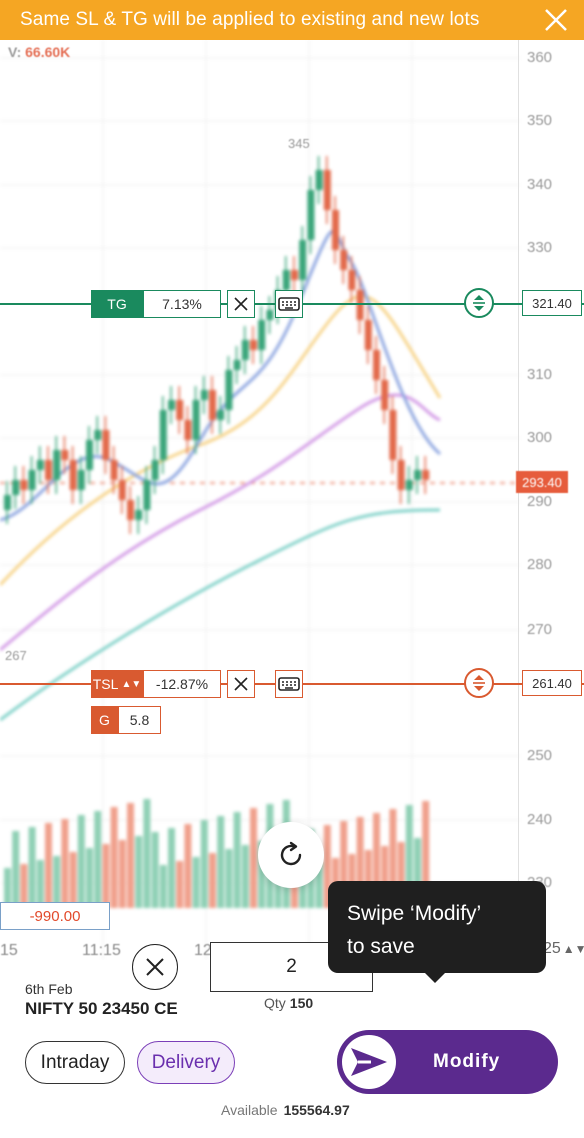 This screenshot has width=584, height=1138. What do you see at coordinates (155, 967) in the screenshot?
I see `close-order-icon` at bounding box center [155, 967].